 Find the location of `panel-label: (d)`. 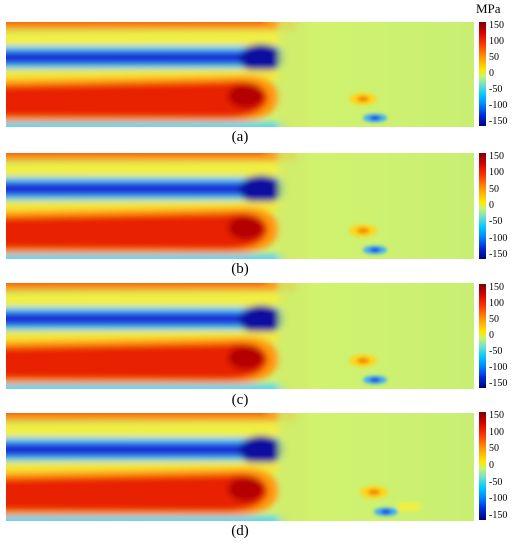

panel-label: (d) is located at coordinates (240, 531).